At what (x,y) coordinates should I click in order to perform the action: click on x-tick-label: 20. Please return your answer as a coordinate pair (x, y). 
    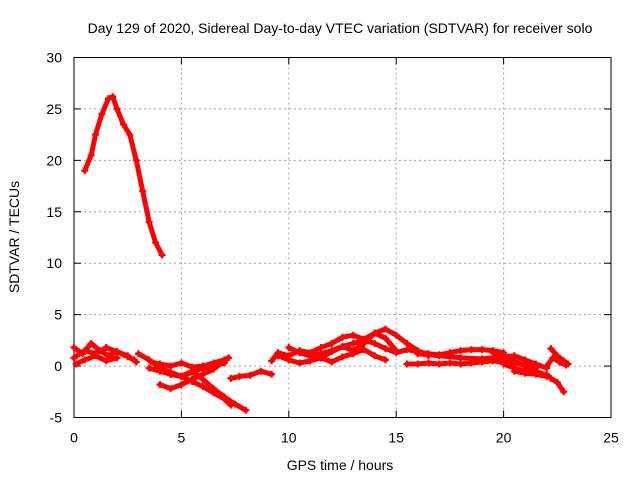
    Looking at the image, I should click on (504, 438).